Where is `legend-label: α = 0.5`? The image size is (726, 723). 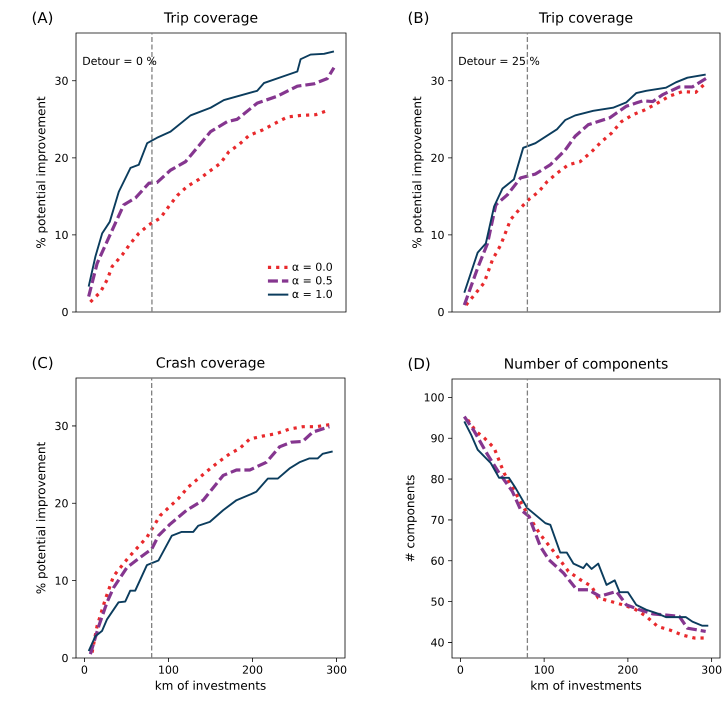 legend-label: α = 0.5 is located at coordinates (312, 280).